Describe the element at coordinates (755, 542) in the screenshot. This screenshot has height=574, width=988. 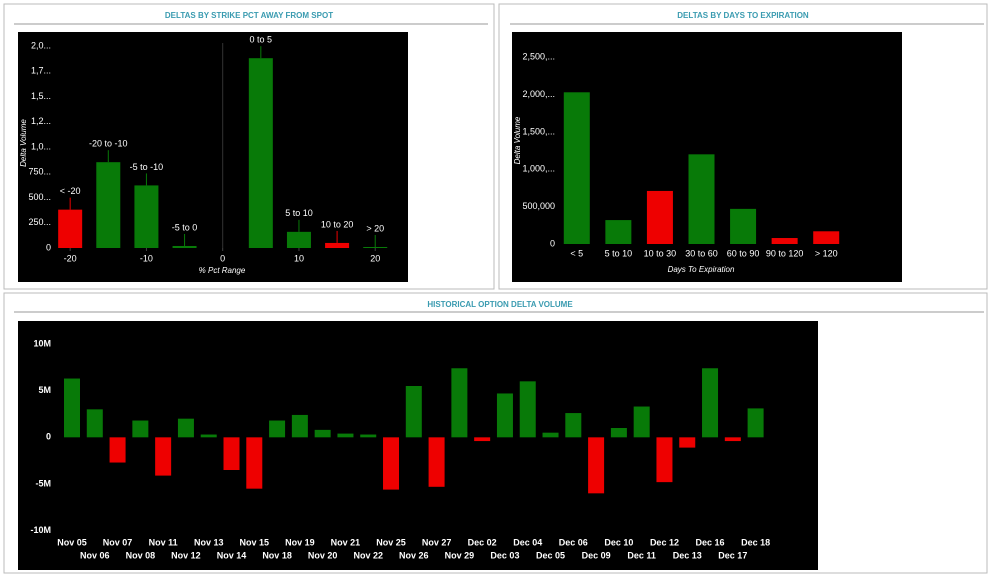
I see `x-tick-label: Dec 18` at that location.